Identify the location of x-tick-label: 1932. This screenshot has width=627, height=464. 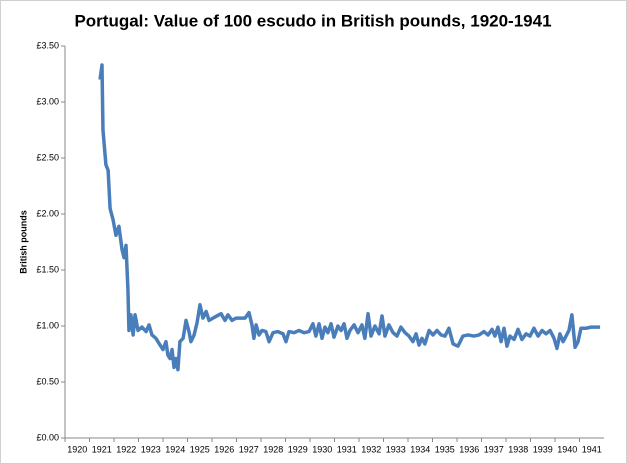
(371, 449).